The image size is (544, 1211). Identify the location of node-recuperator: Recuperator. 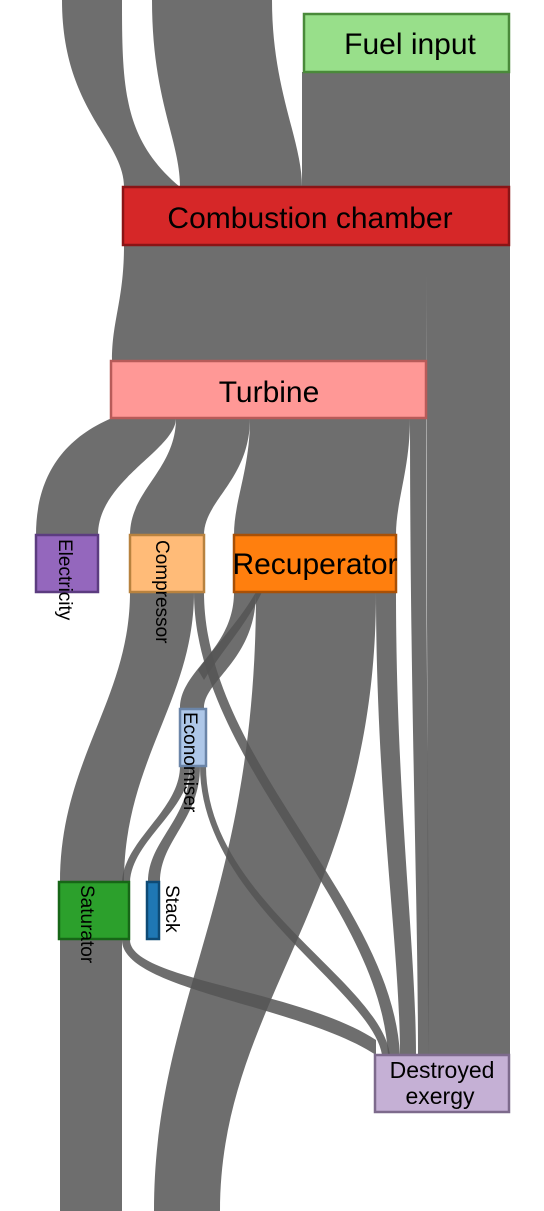
(315, 563).